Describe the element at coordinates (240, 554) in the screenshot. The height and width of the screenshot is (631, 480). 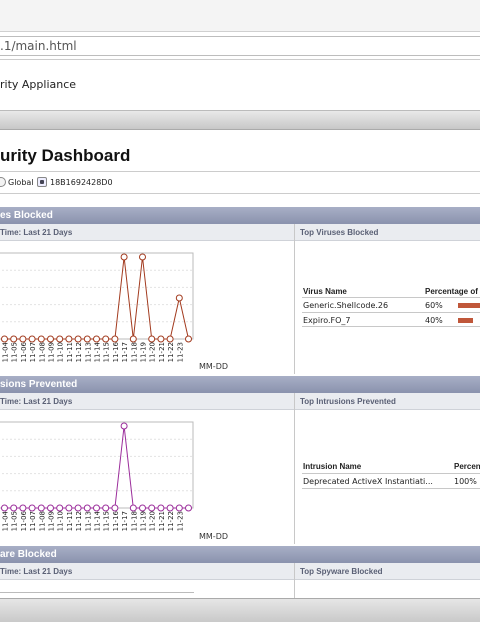
I see `section-header-spyware: are Blocked` at that location.